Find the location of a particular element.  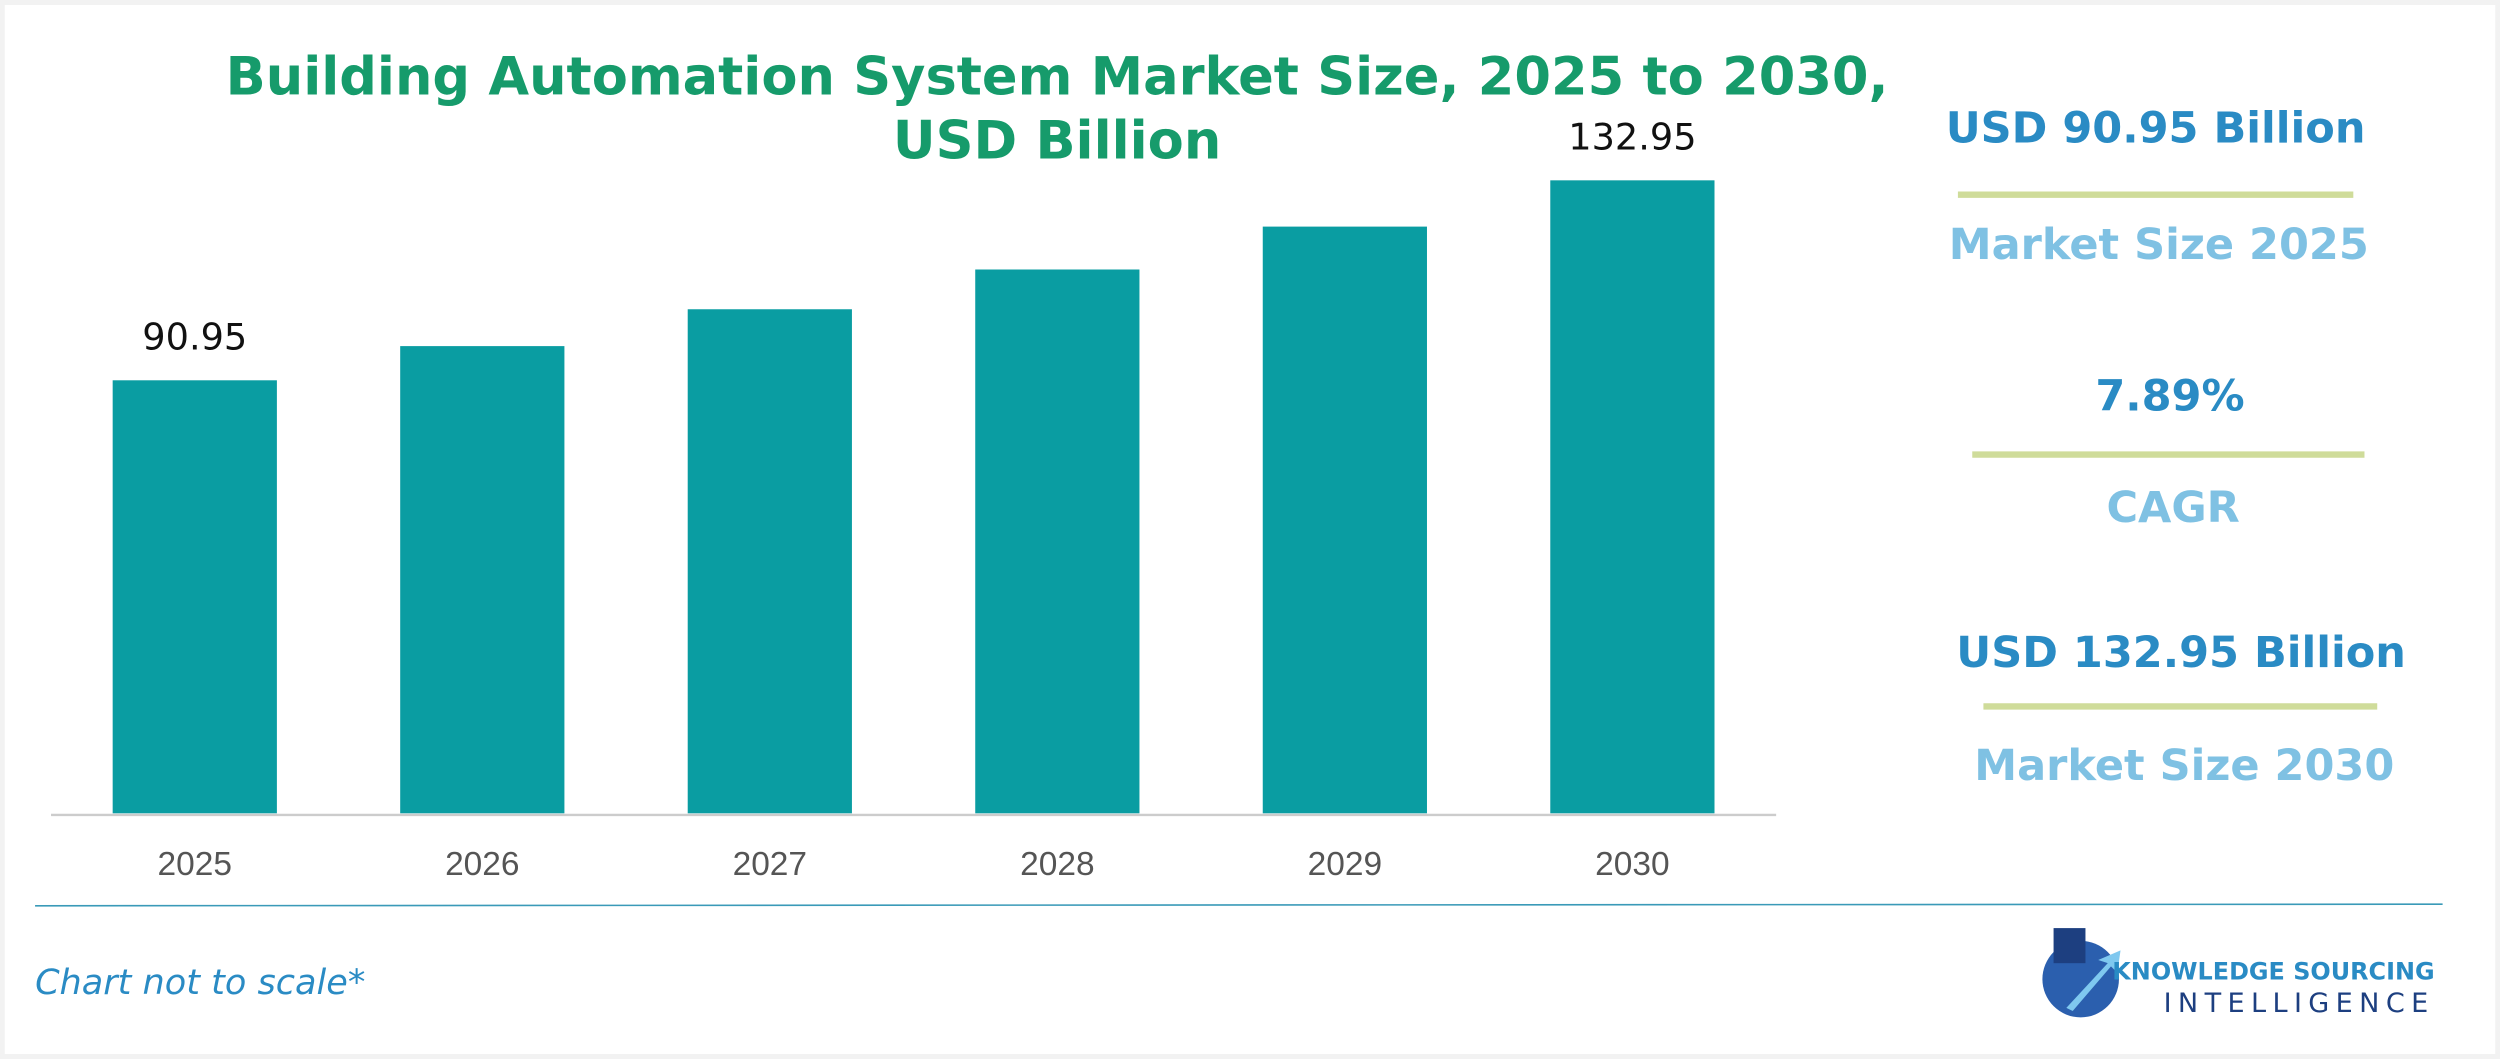

divider is located at coordinates (1239, 905).